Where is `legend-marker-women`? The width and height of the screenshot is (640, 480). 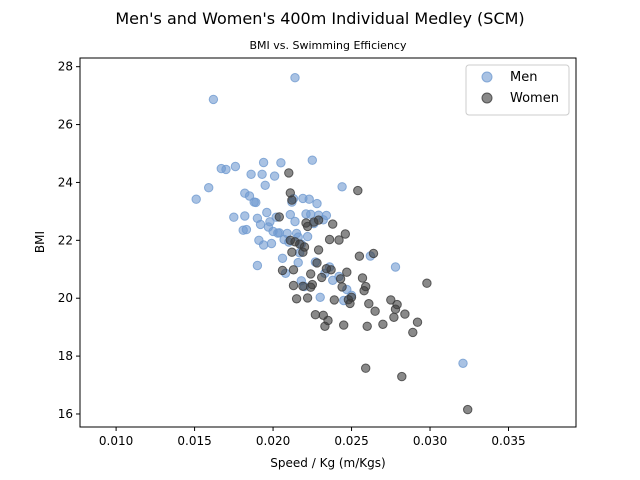 legend-marker-women is located at coordinates (487, 98).